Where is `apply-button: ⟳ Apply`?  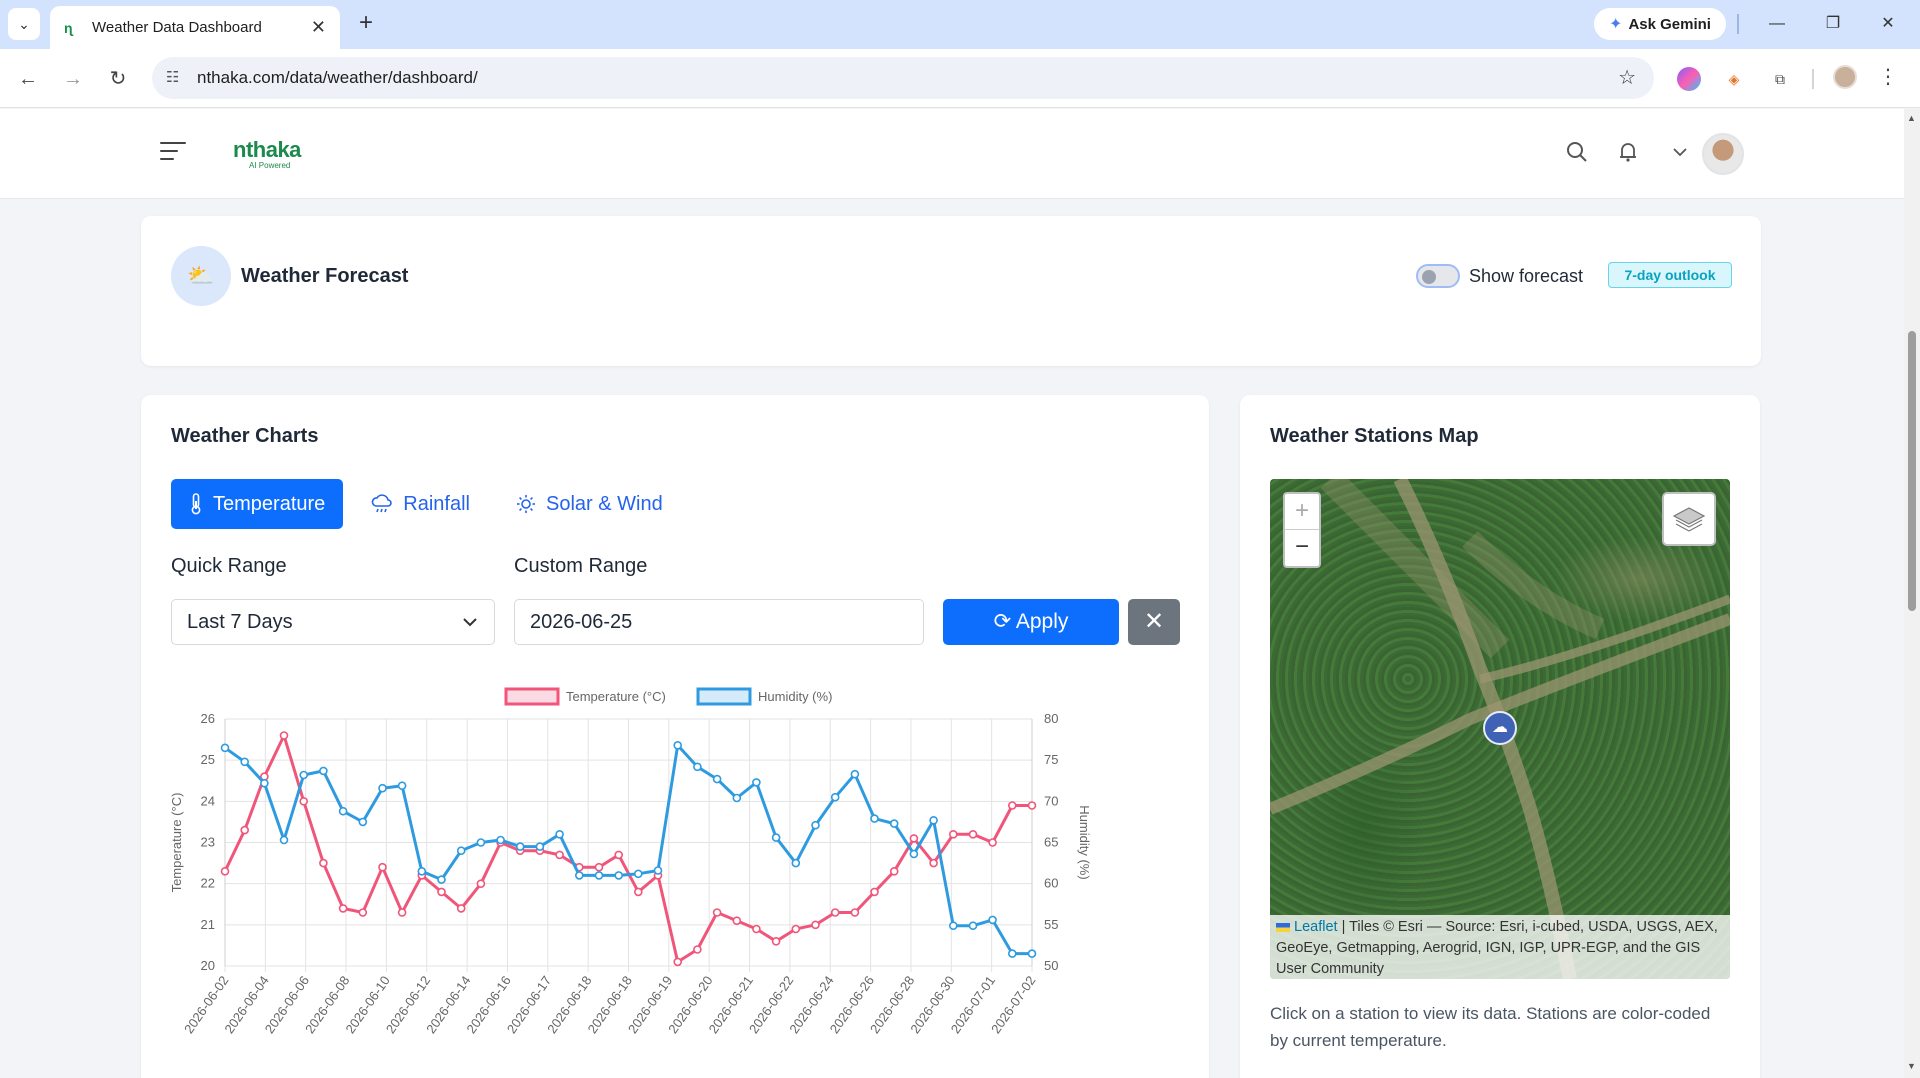
apply-button: ⟳ Apply is located at coordinates (1031, 622).